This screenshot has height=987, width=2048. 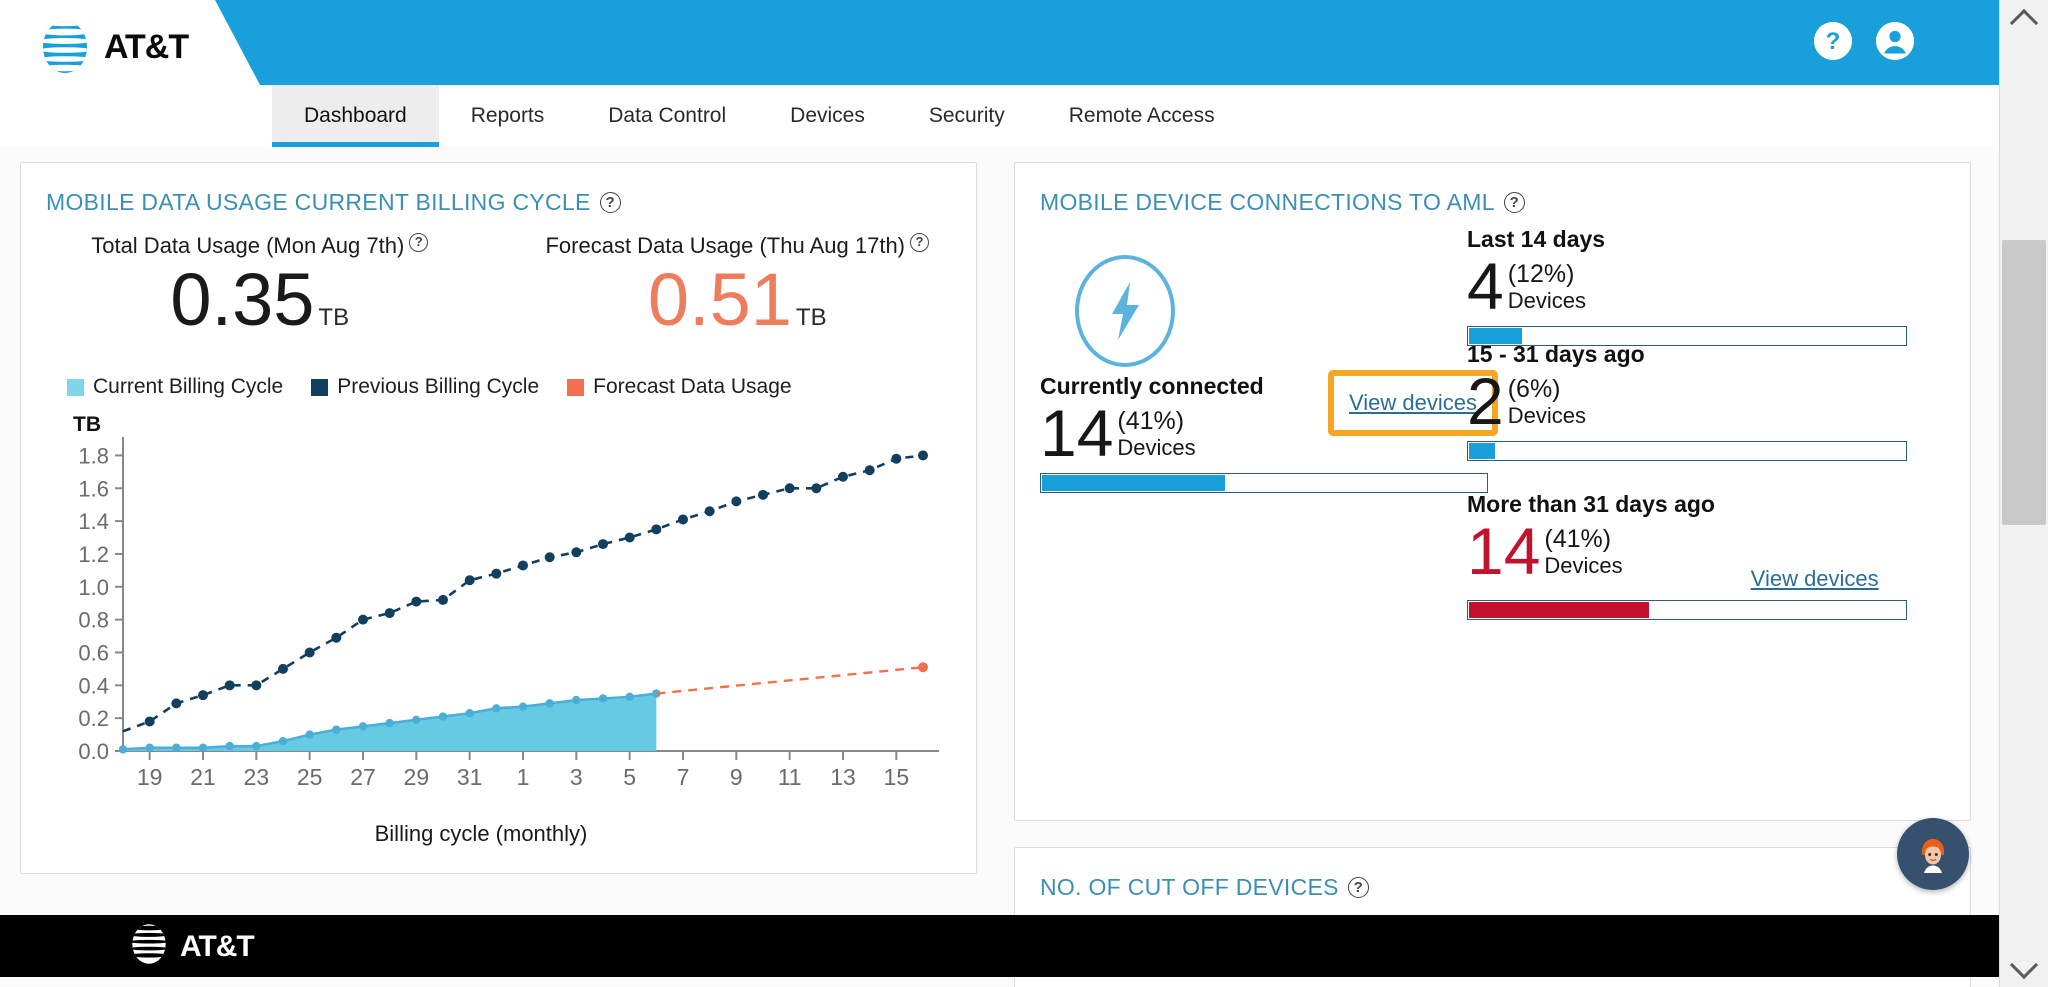 What do you see at coordinates (1933, 854) in the screenshot?
I see `agent-avatar-icon` at bounding box center [1933, 854].